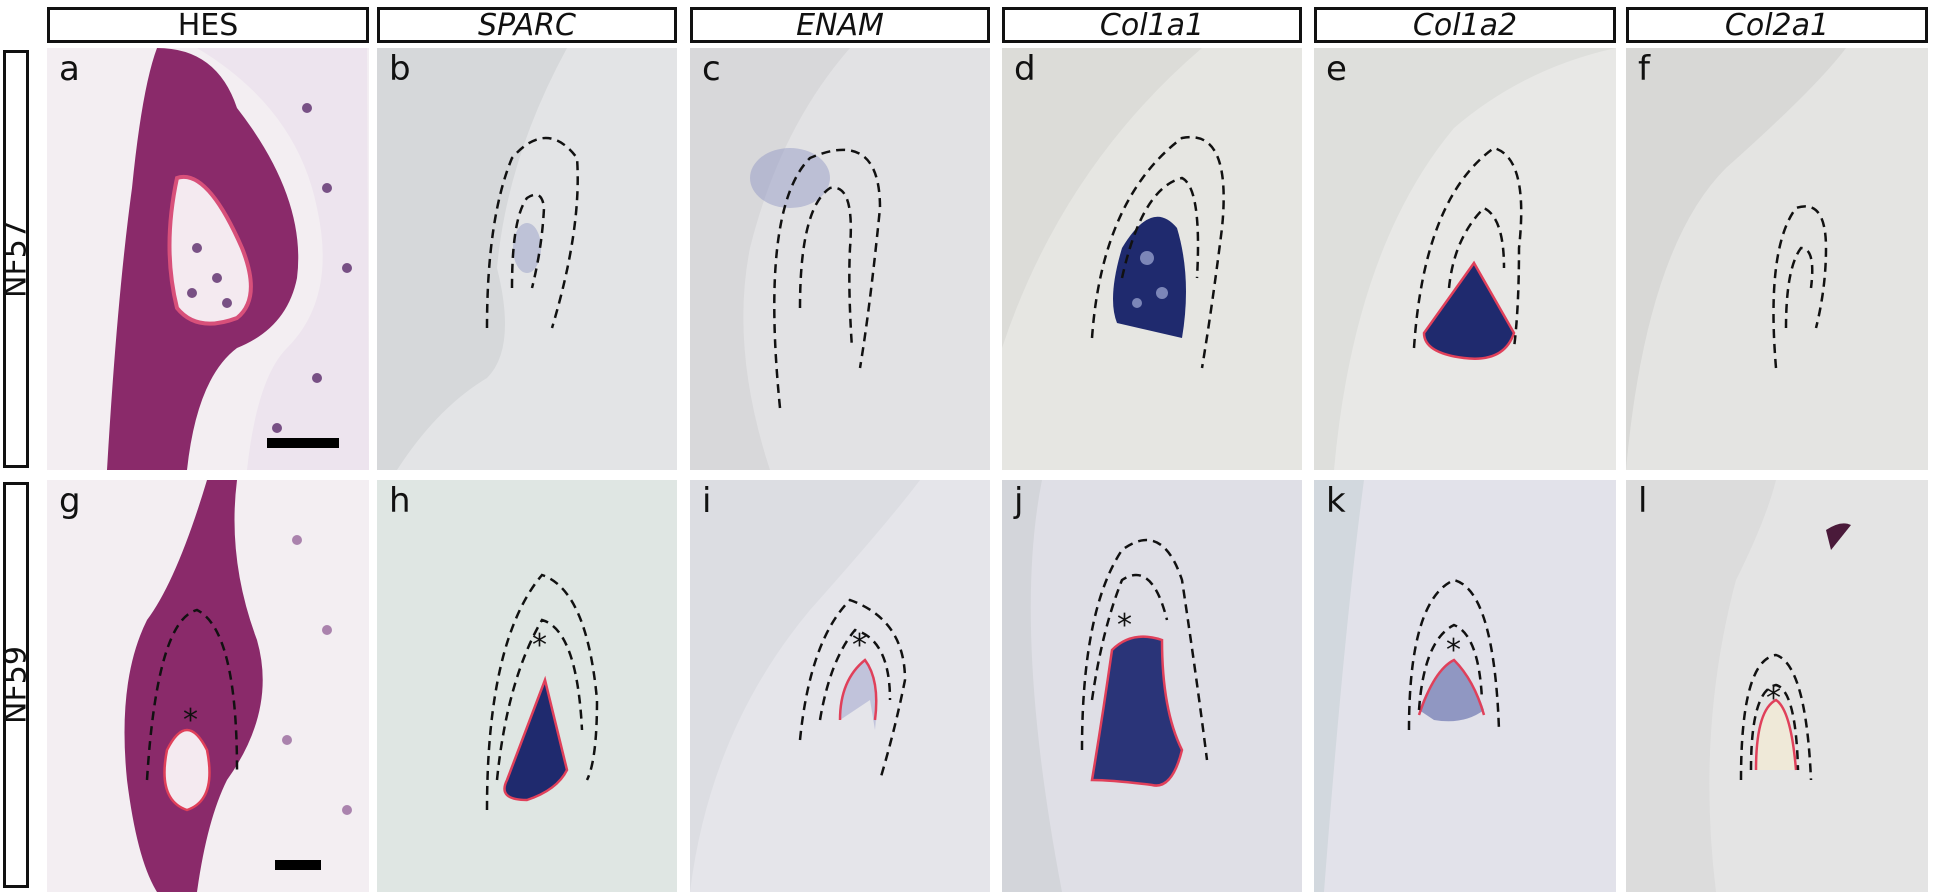 This screenshot has width=1946, height=892. I want to click on micrograph-col2a1: *, so click(1777, 686).